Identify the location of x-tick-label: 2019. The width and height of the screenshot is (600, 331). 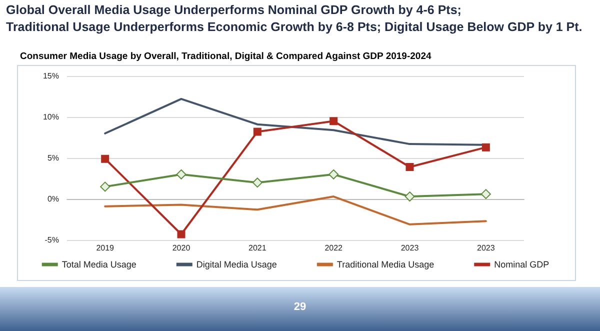
(105, 248).